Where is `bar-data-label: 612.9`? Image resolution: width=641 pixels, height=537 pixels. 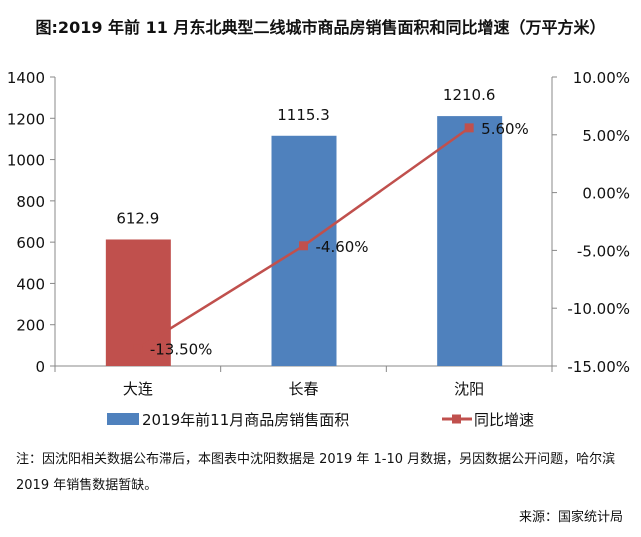 bar-data-label: 612.9 is located at coordinates (137, 218).